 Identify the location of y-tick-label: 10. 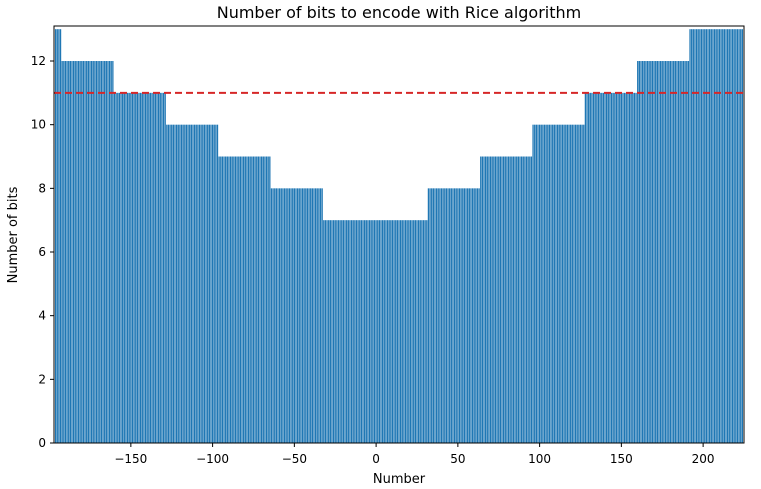
(38, 125).